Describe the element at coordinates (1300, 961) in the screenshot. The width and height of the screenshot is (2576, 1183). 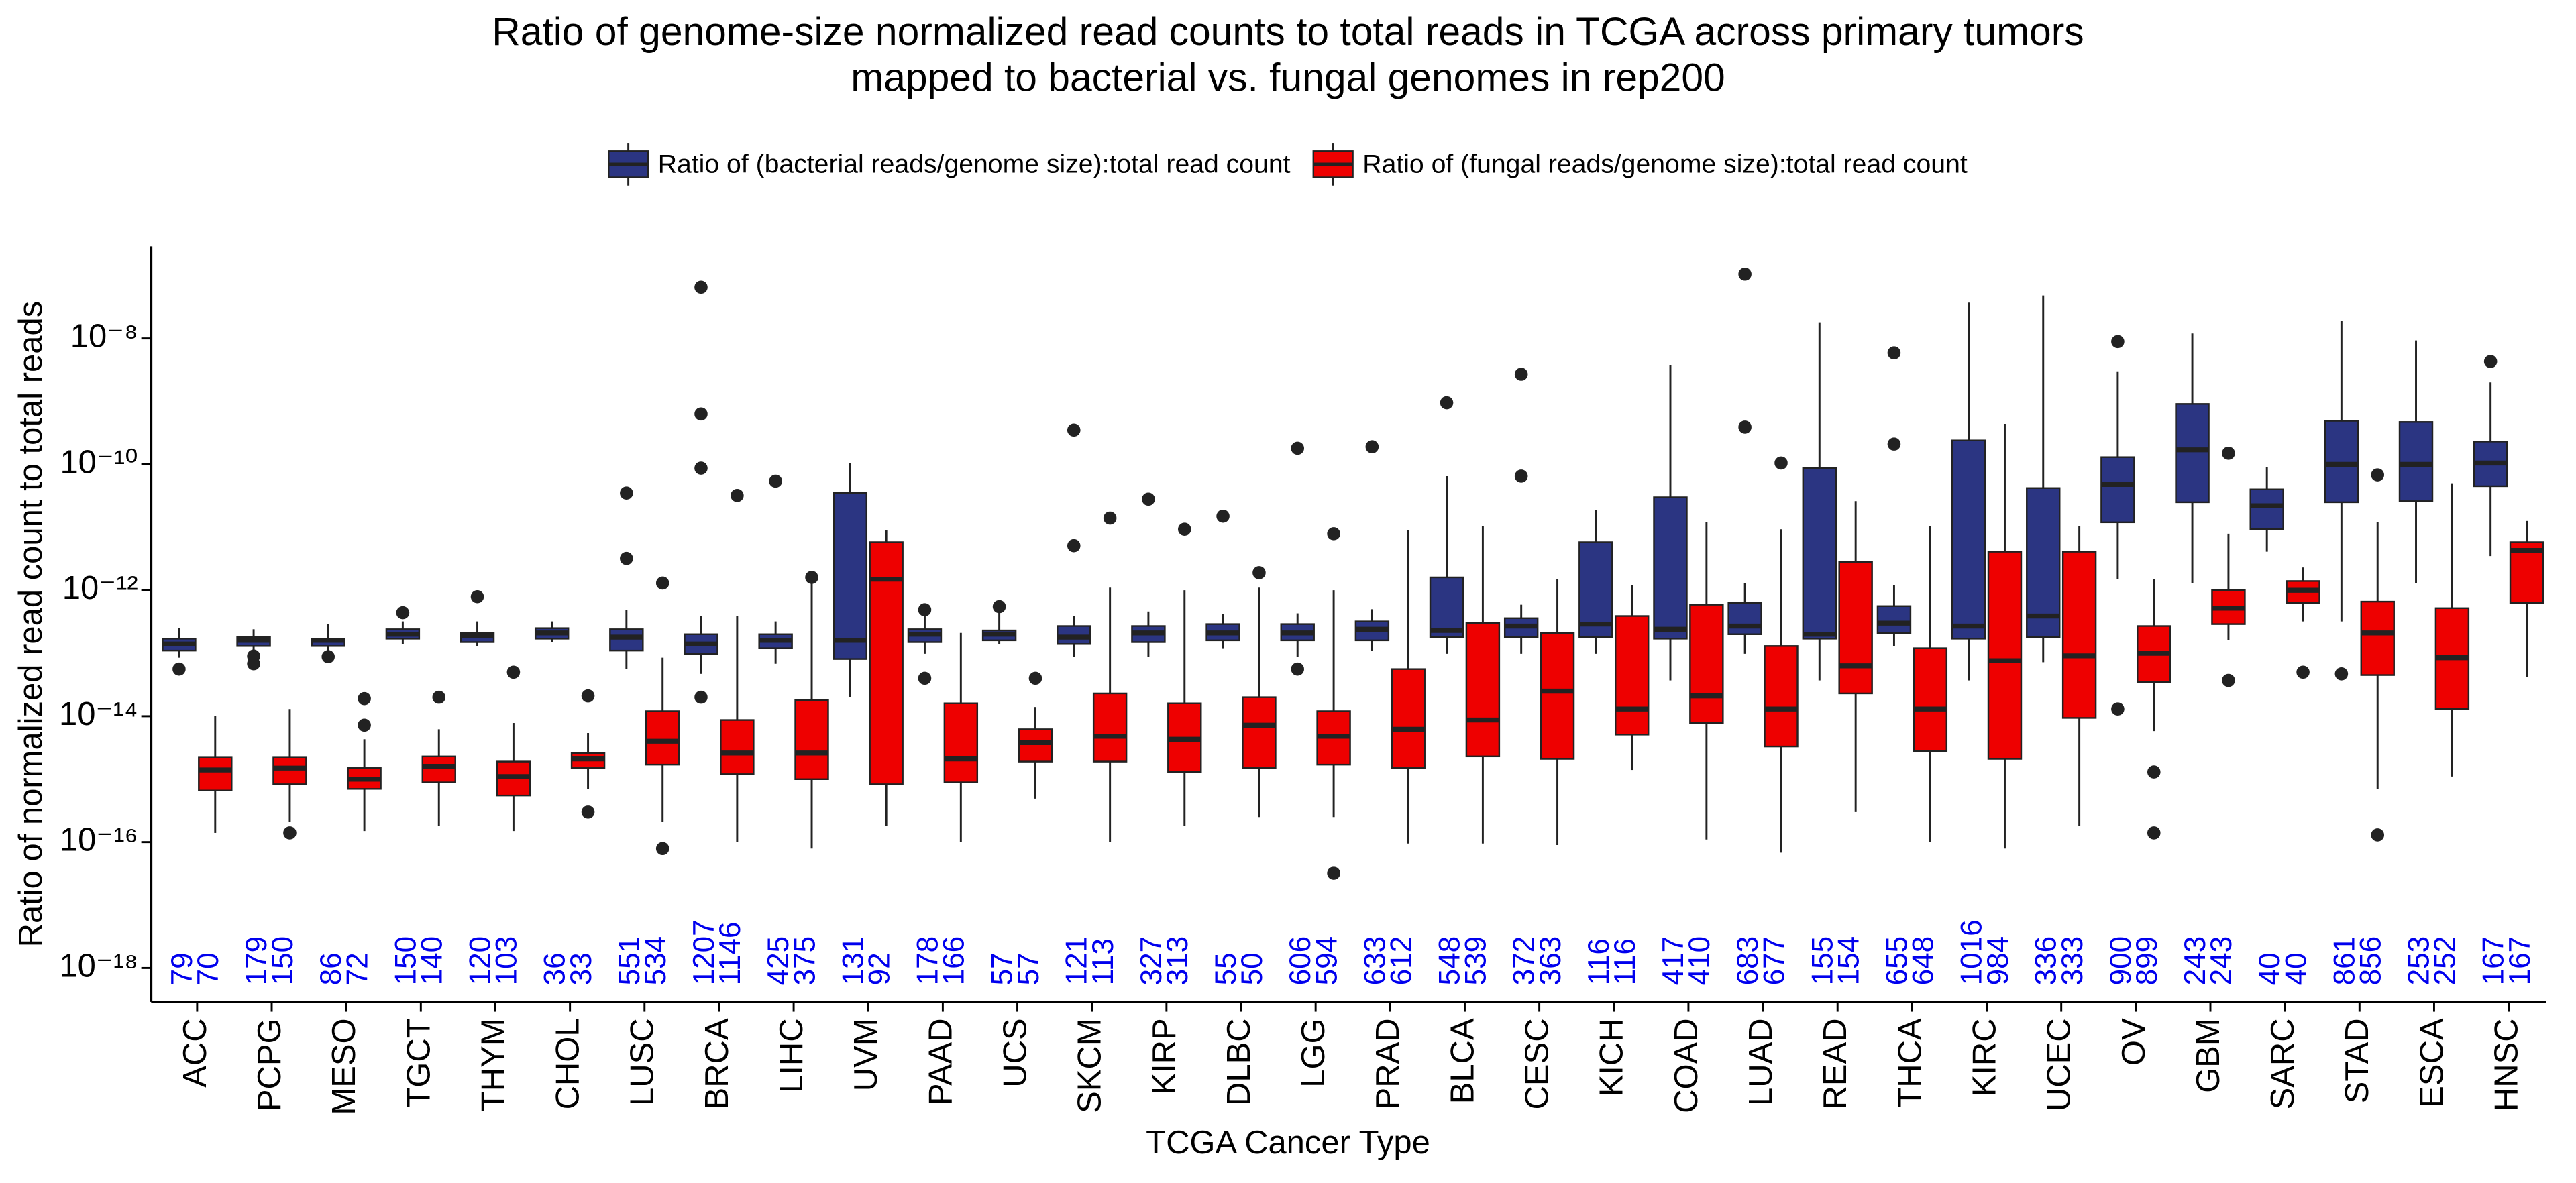
I see `count-label: 606` at that location.